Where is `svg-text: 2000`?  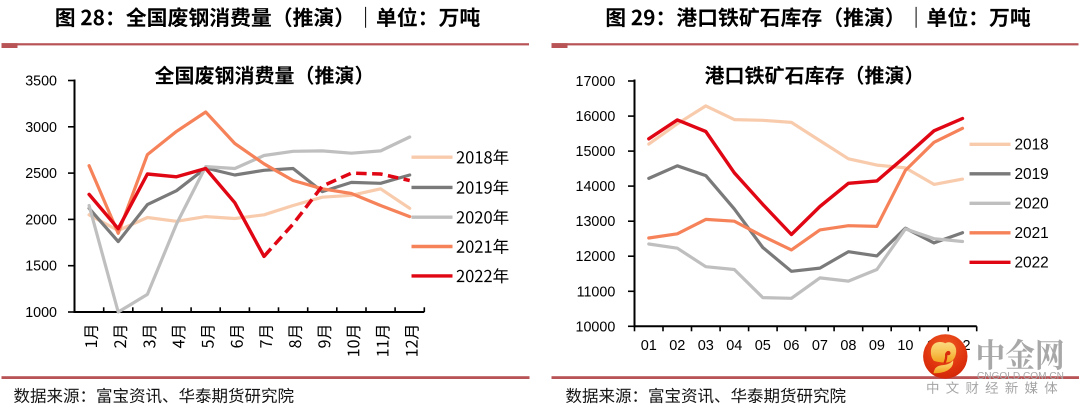 svg-text: 2000 is located at coordinates (41, 220).